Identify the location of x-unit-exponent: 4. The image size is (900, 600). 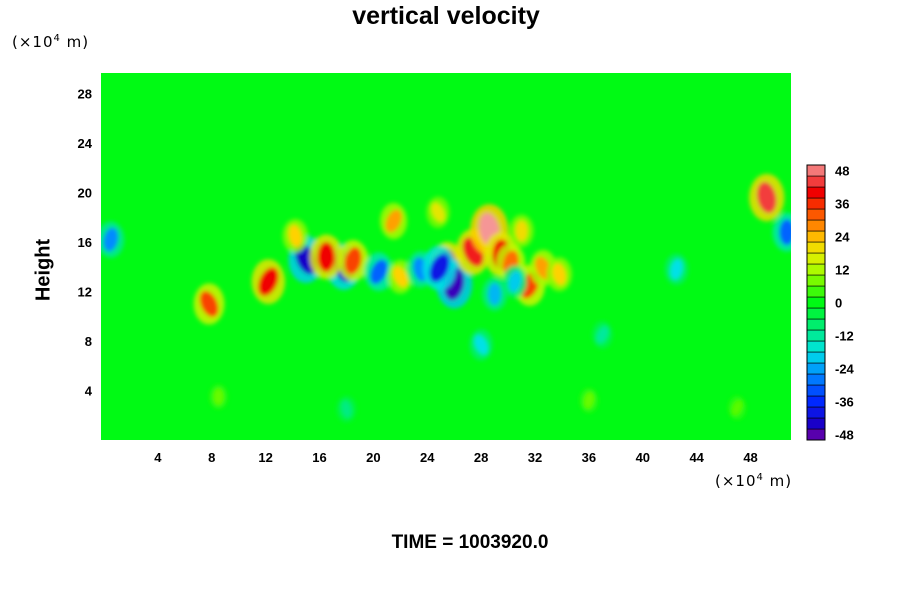
(760, 477).